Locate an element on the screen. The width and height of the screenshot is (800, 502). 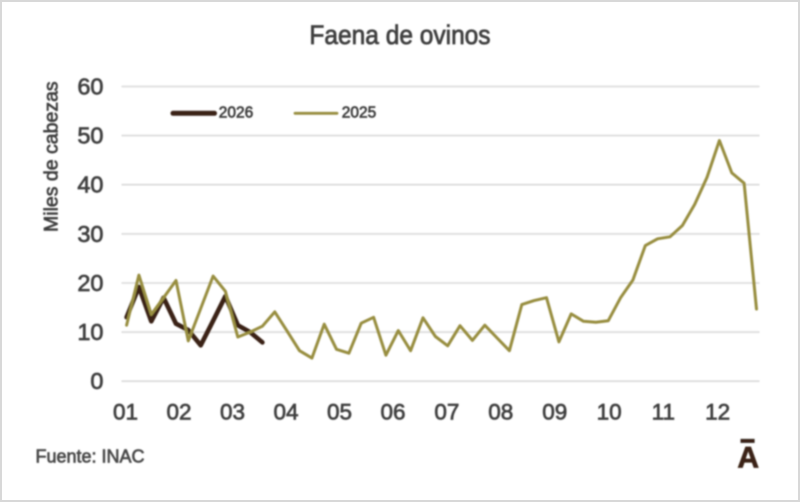
svg-text: 11 is located at coordinates (663, 412).